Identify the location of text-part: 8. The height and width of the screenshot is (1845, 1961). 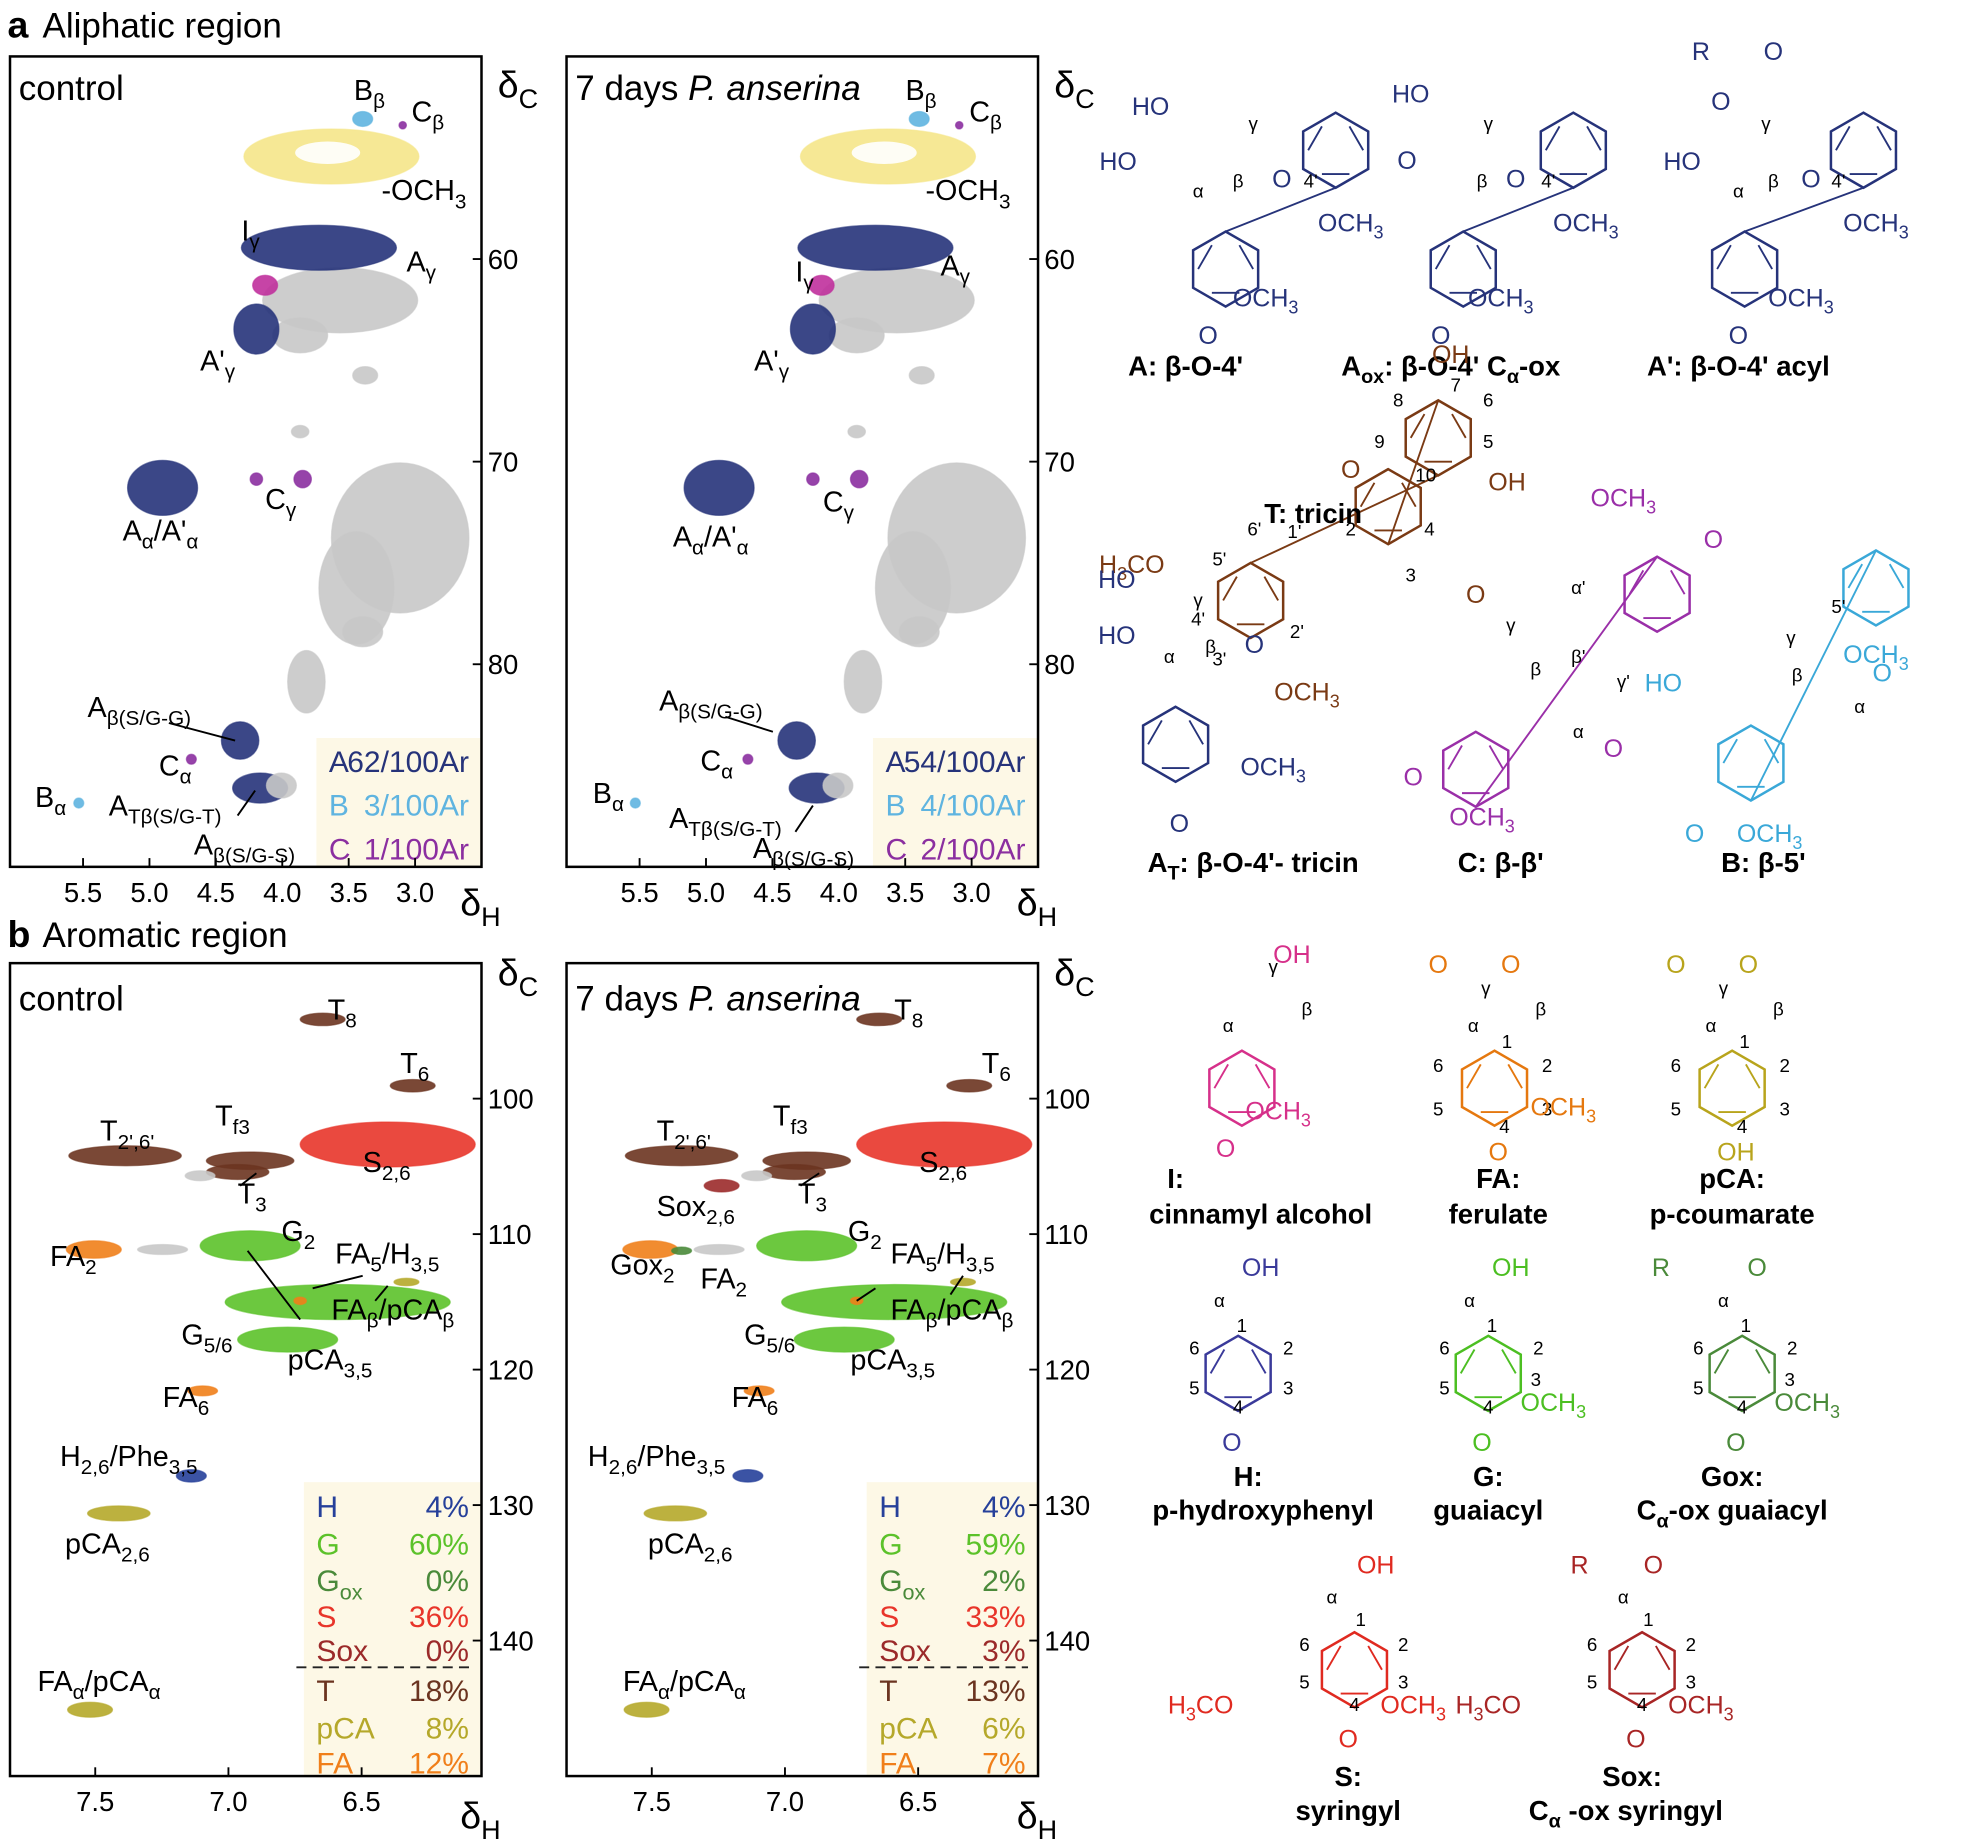
(918, 1020).